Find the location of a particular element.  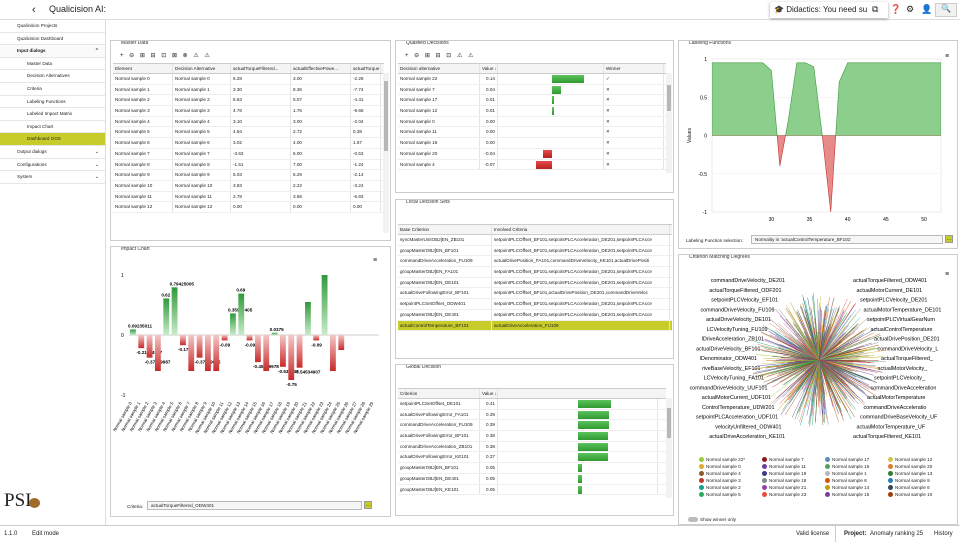

legend-item: Normal sample 11 is located at coordinates (784, 466).